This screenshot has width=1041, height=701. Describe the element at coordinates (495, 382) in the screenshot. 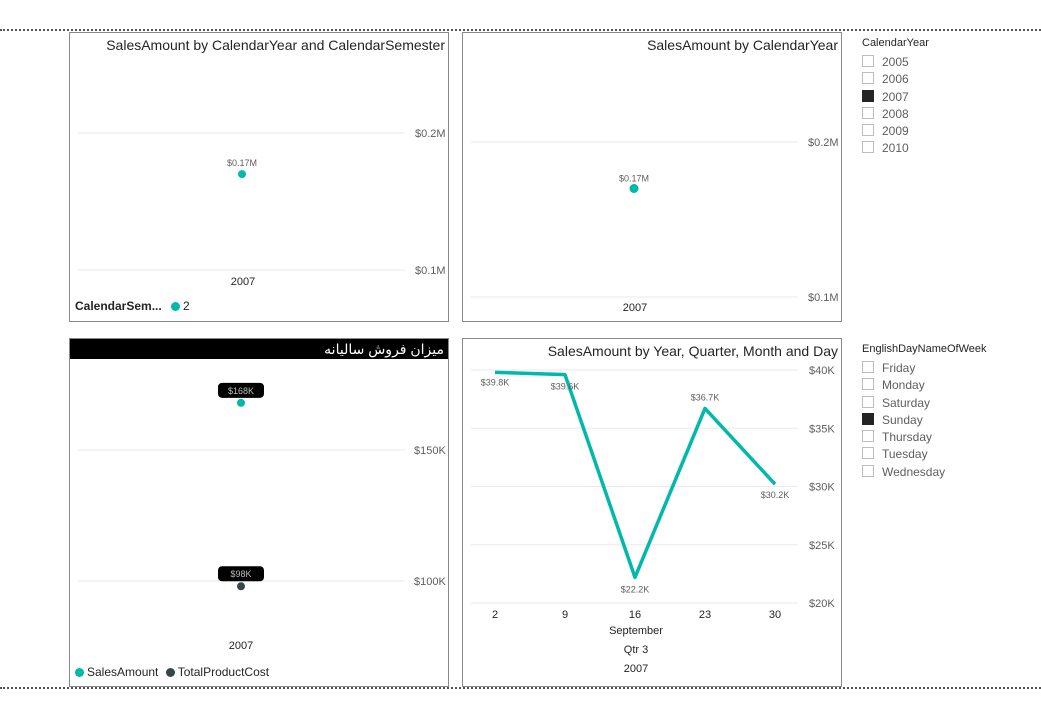

I see `data-label: $39.8K` at that location.